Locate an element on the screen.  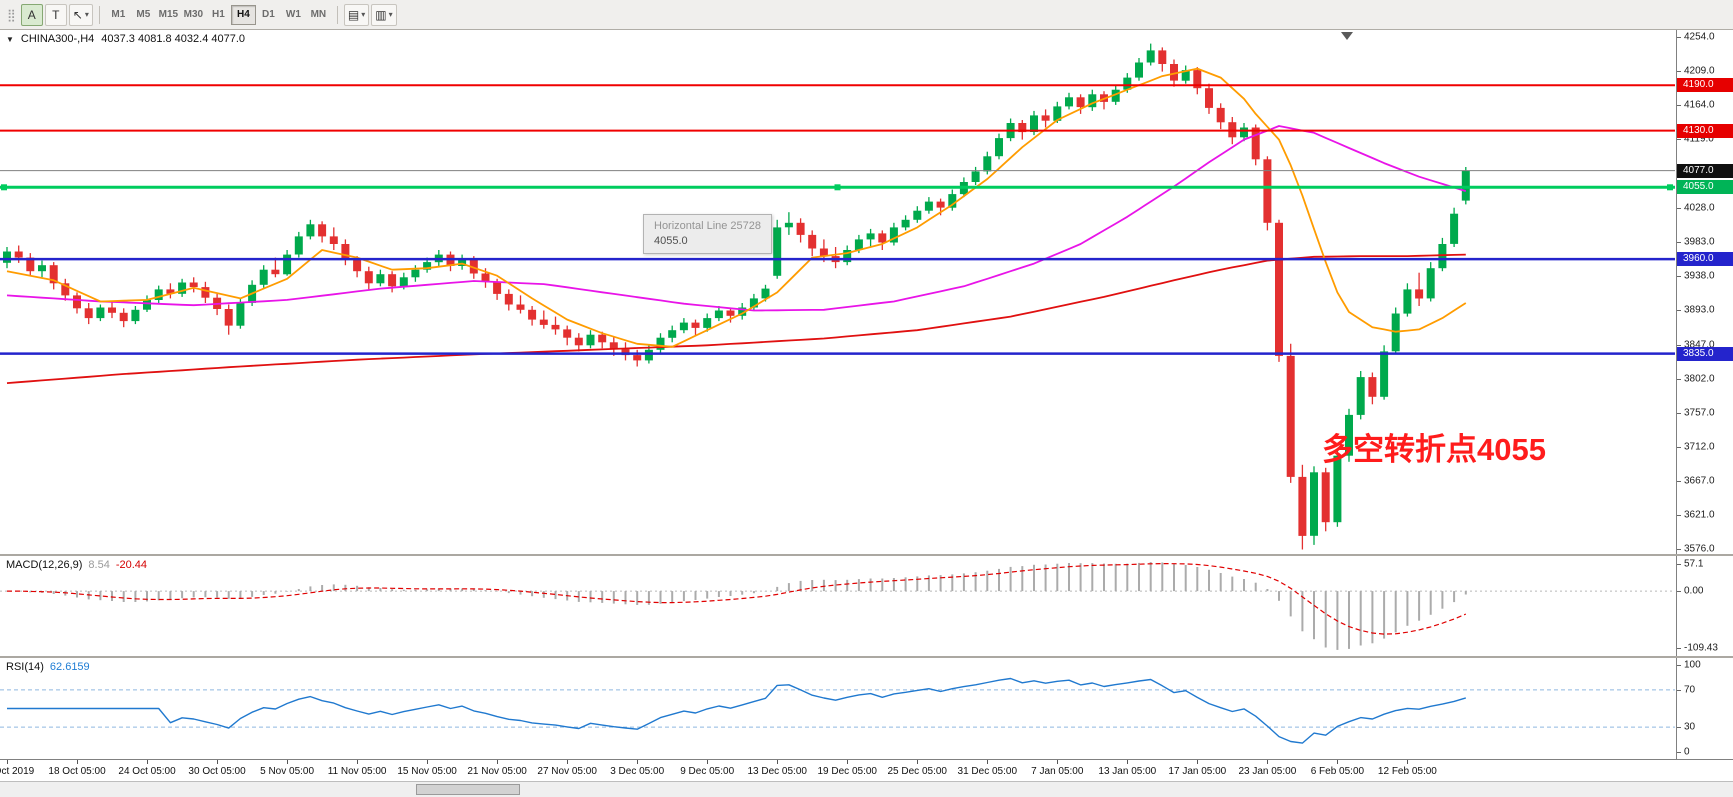
time-label: 7 Jan 05:00 is located at coordinates (1057, 771).